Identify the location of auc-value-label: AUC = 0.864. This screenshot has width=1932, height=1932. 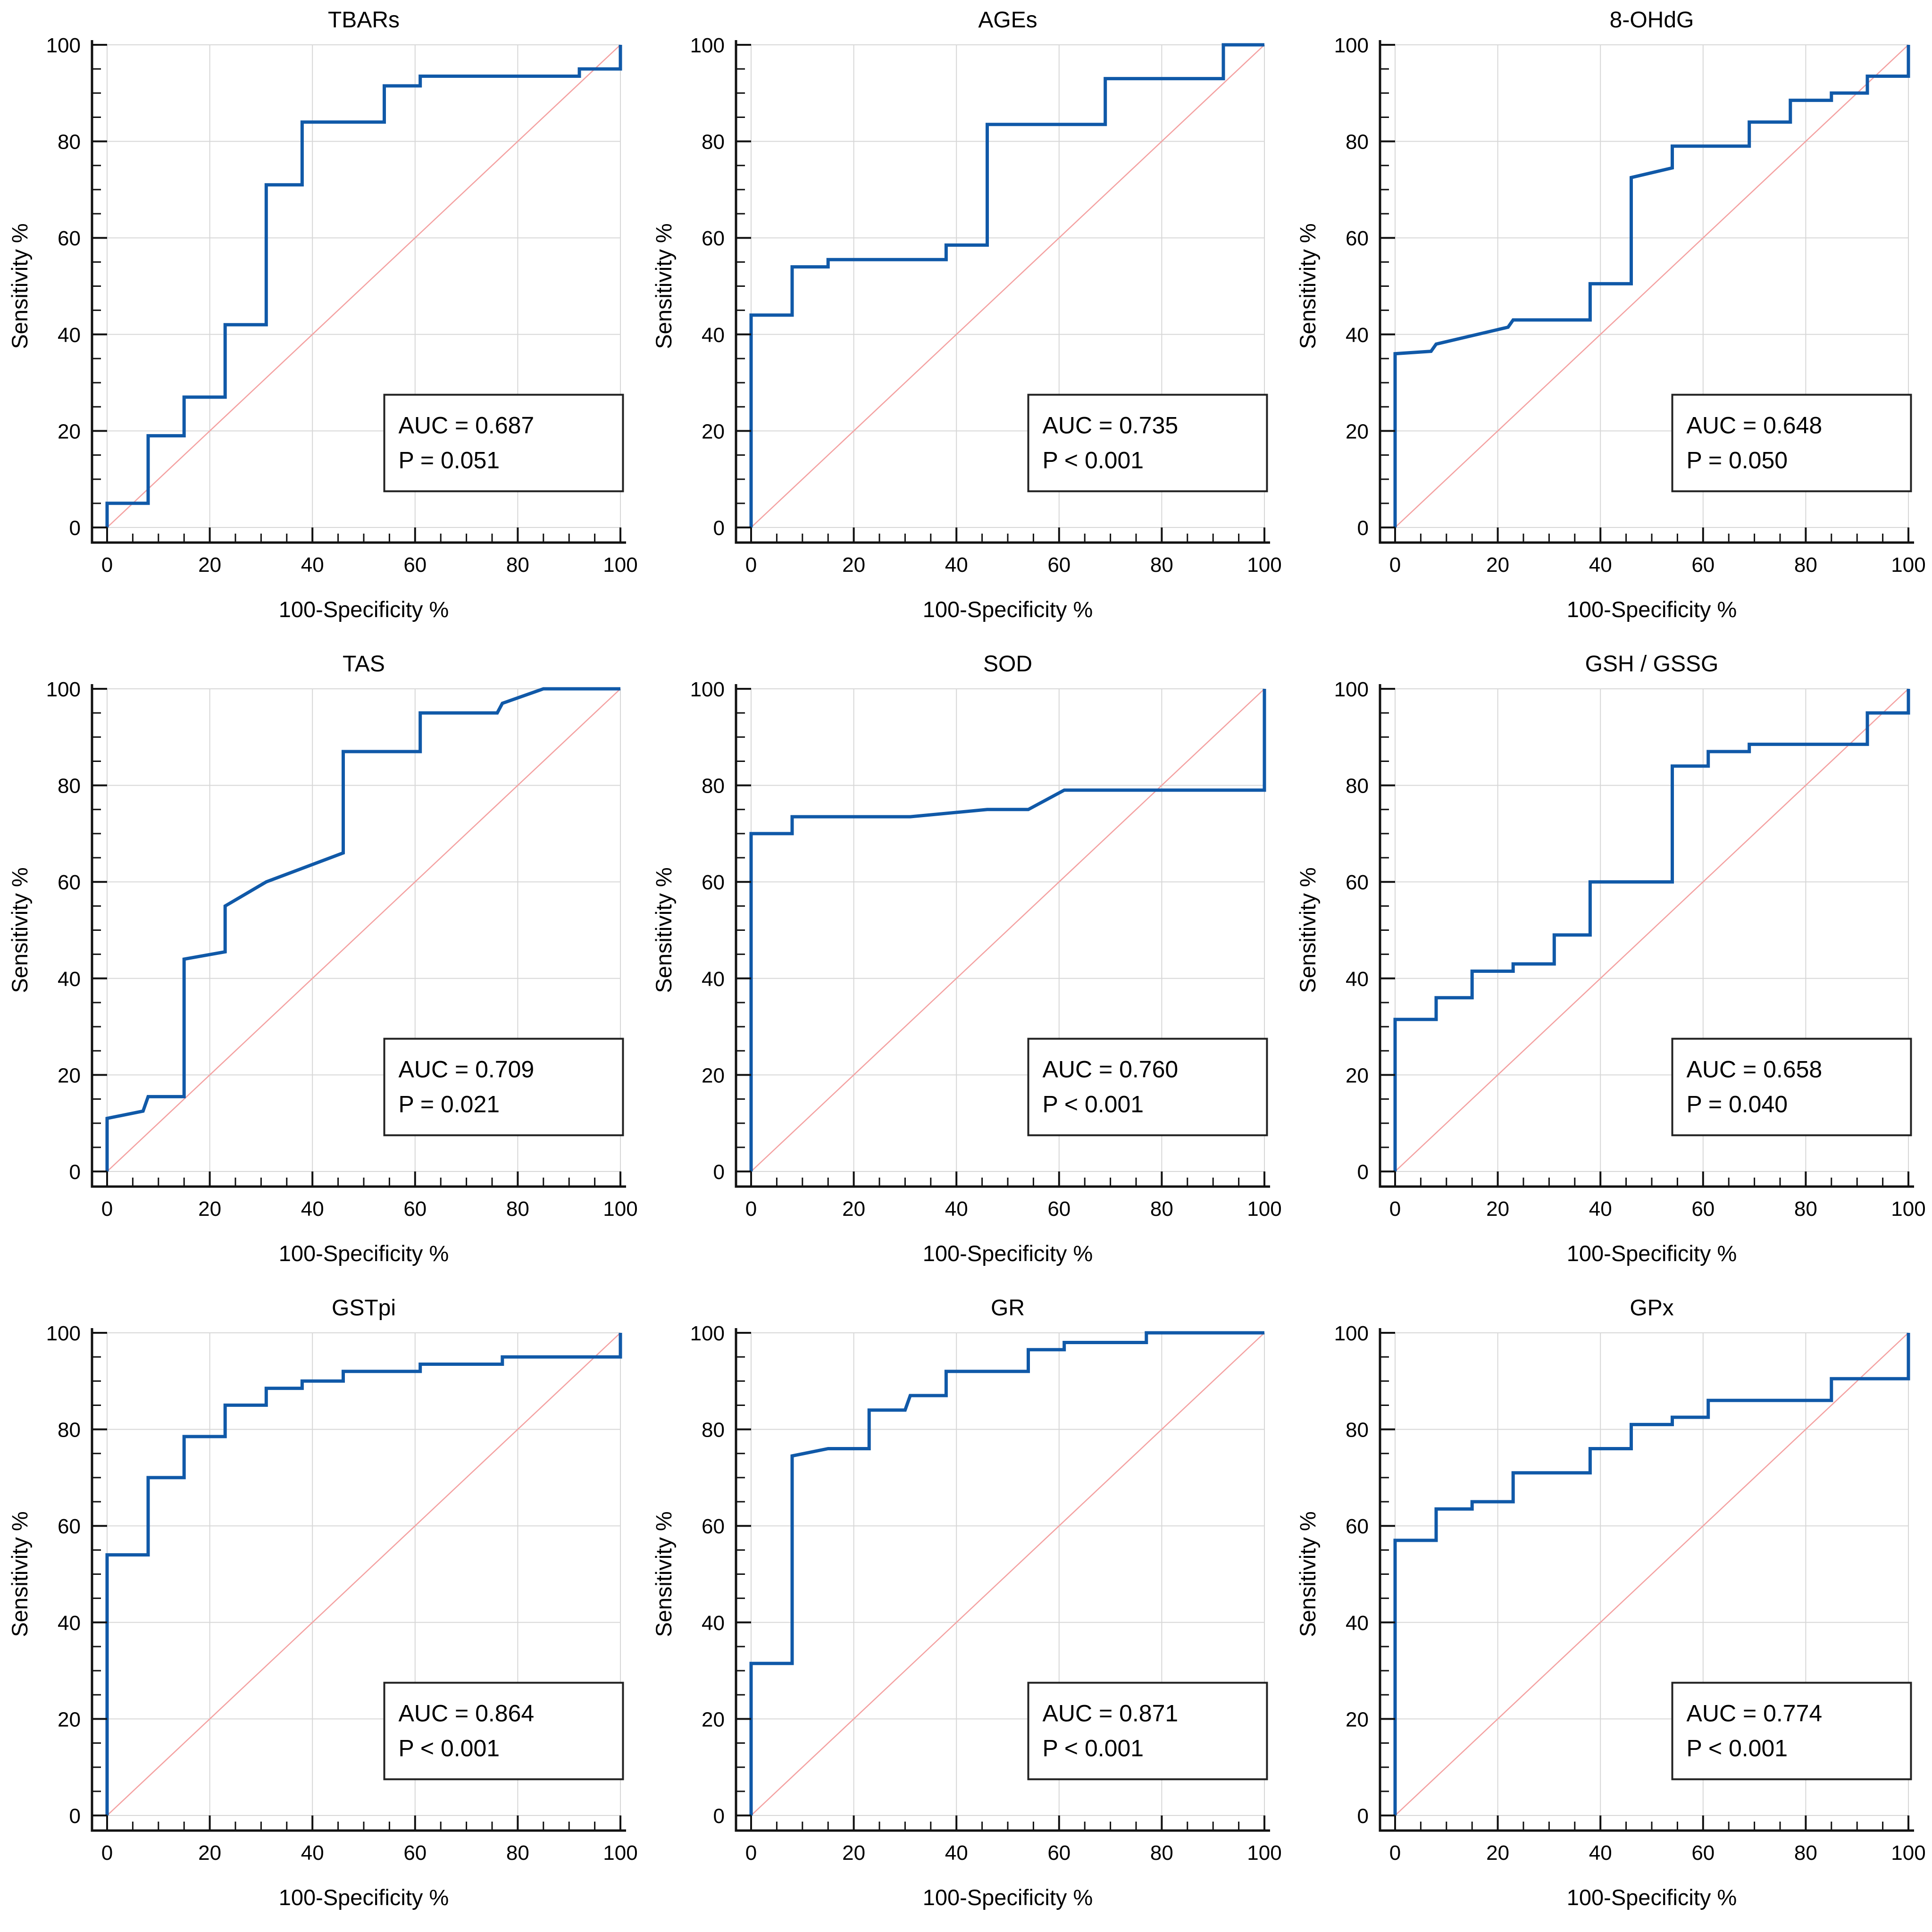
(467, 1713).